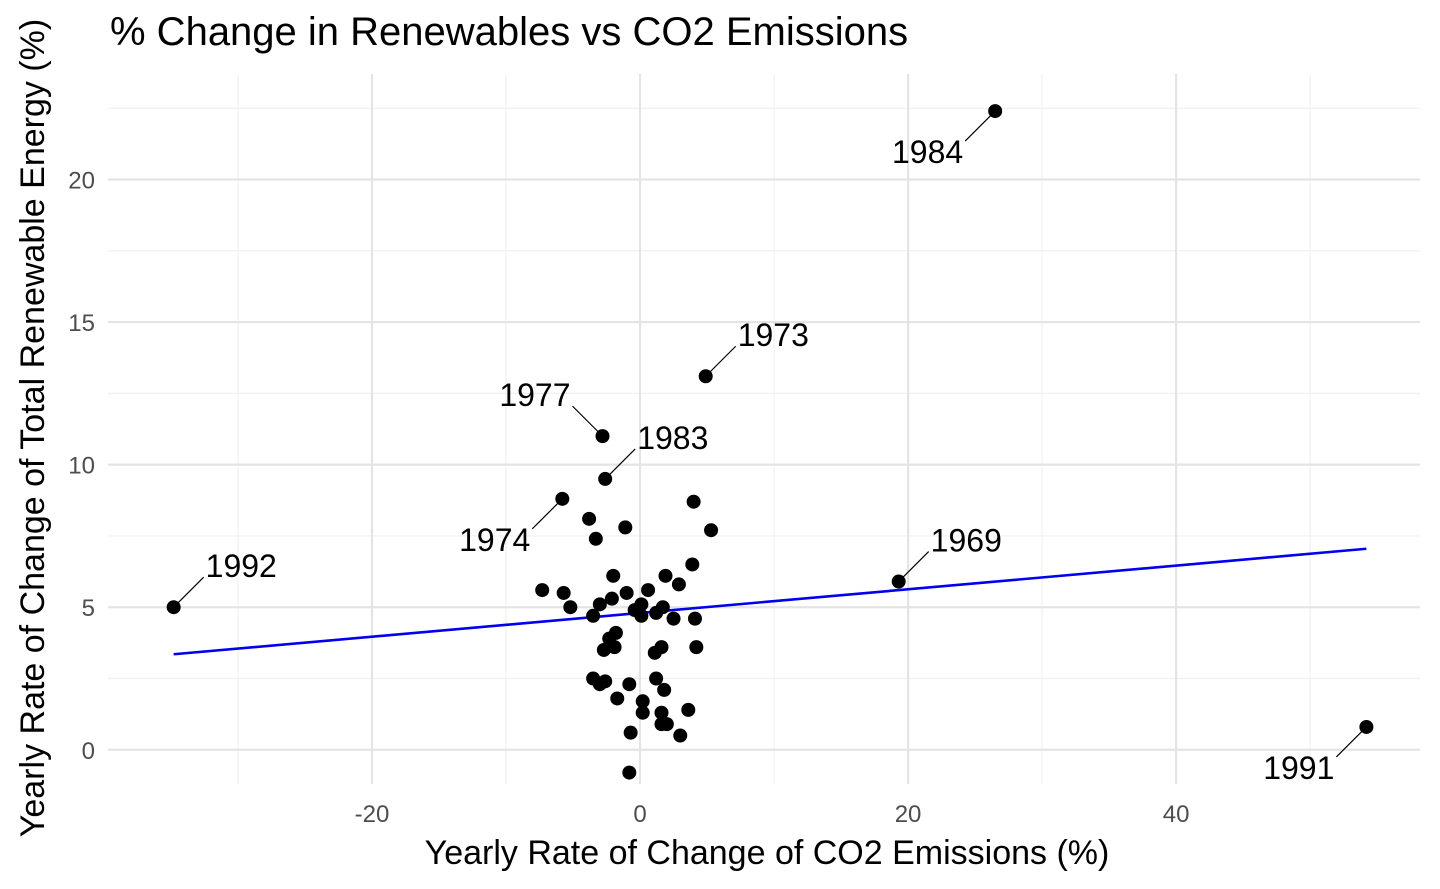  I want to click on y-axis-ticks: 0 5 10 15 20, so click(81, 466).